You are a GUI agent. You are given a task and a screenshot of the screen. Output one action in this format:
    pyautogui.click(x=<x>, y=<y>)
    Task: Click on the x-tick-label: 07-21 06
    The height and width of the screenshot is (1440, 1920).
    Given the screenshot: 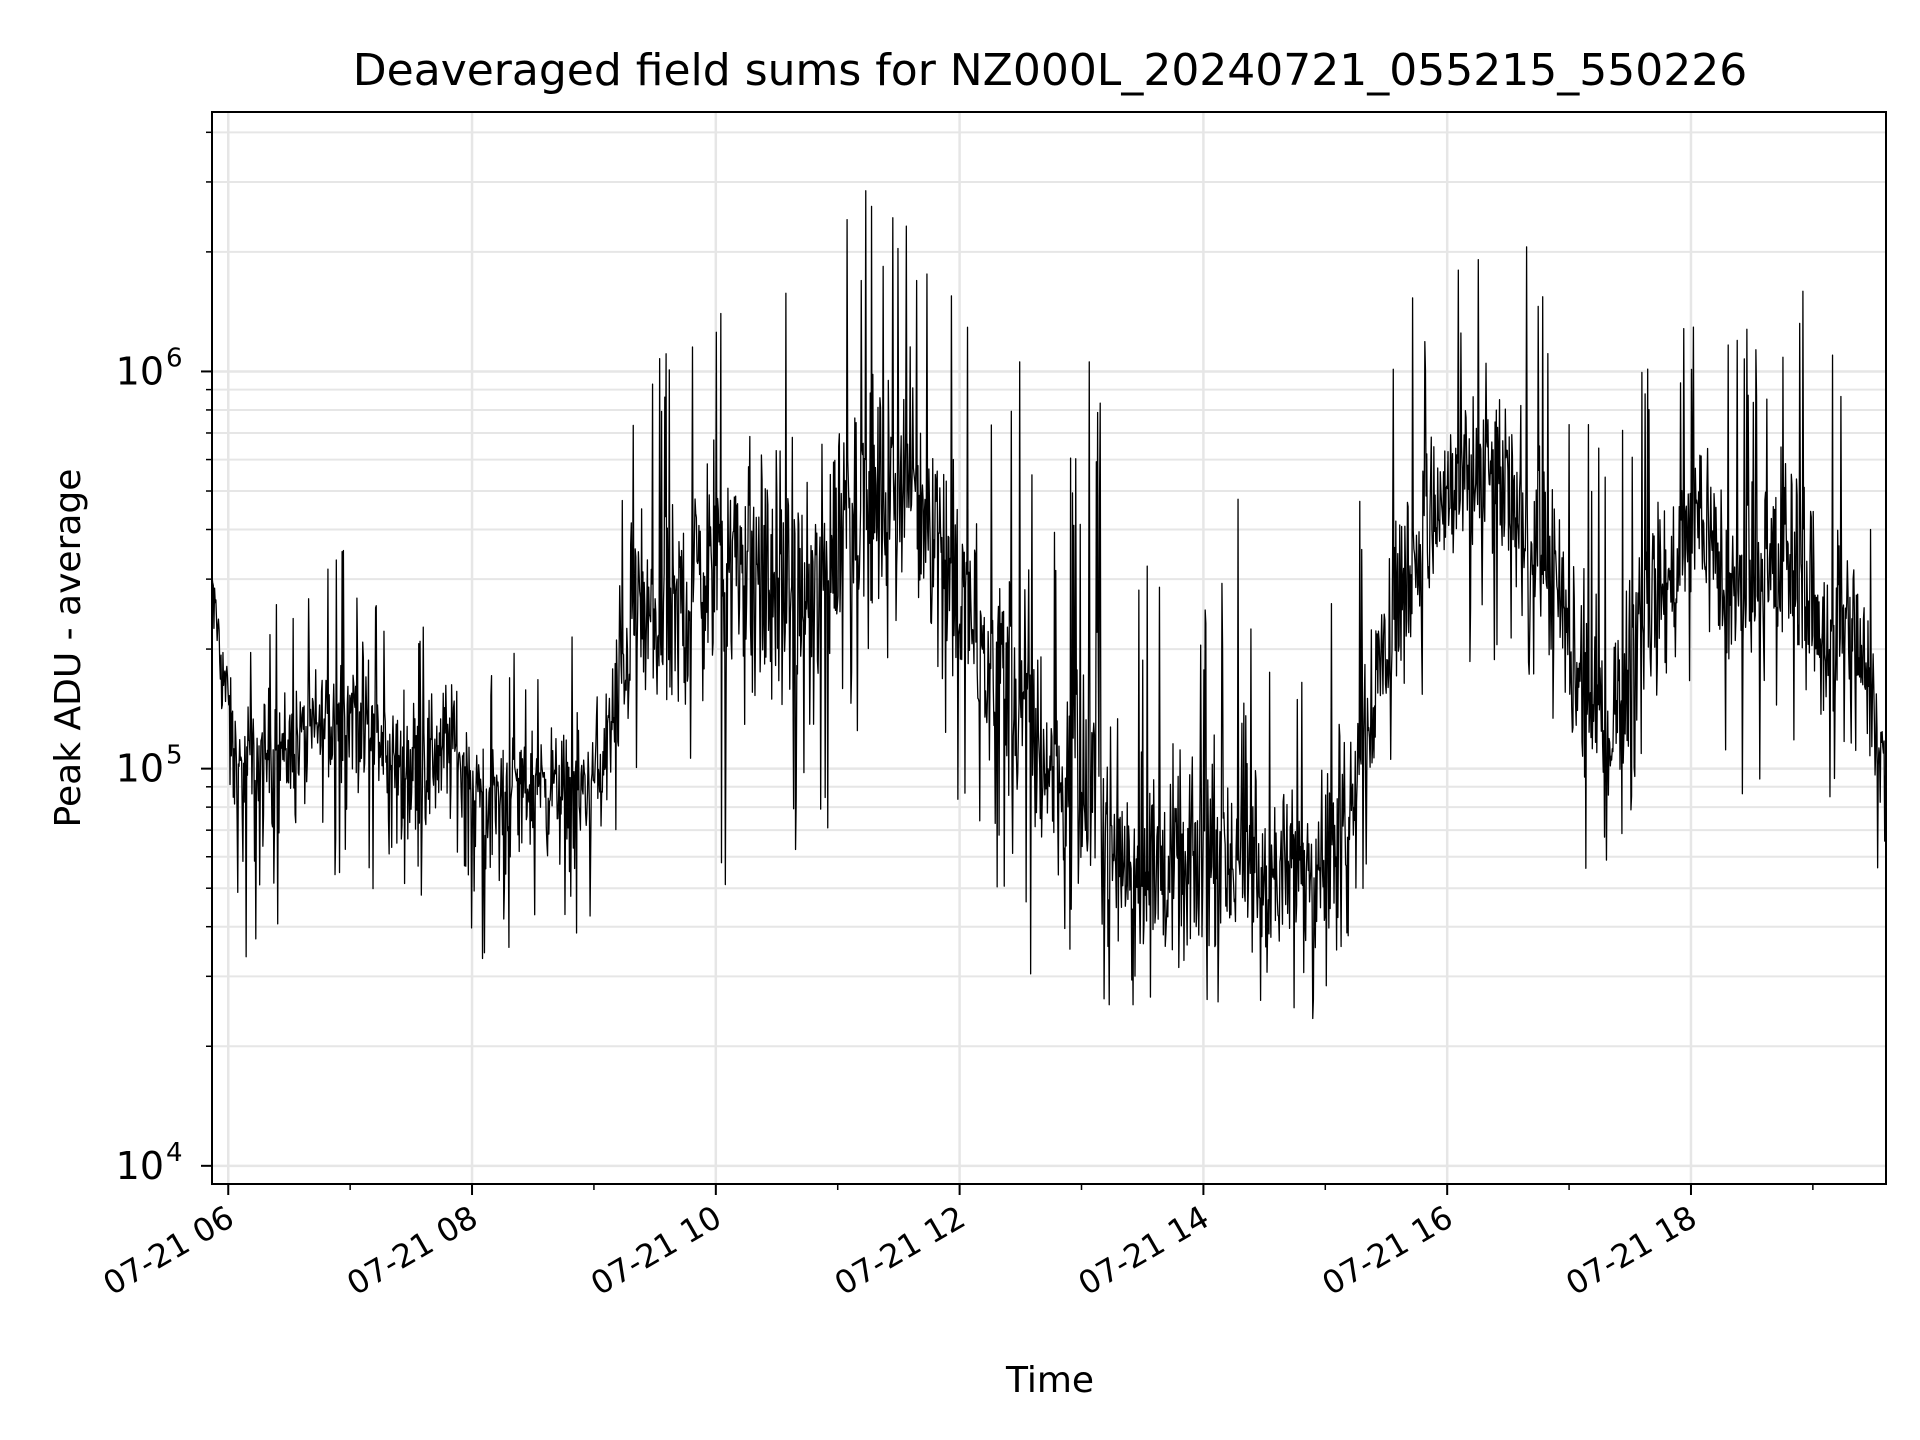 What is the action you would take?
    pyautogui.click(x=169, y=1250)
    